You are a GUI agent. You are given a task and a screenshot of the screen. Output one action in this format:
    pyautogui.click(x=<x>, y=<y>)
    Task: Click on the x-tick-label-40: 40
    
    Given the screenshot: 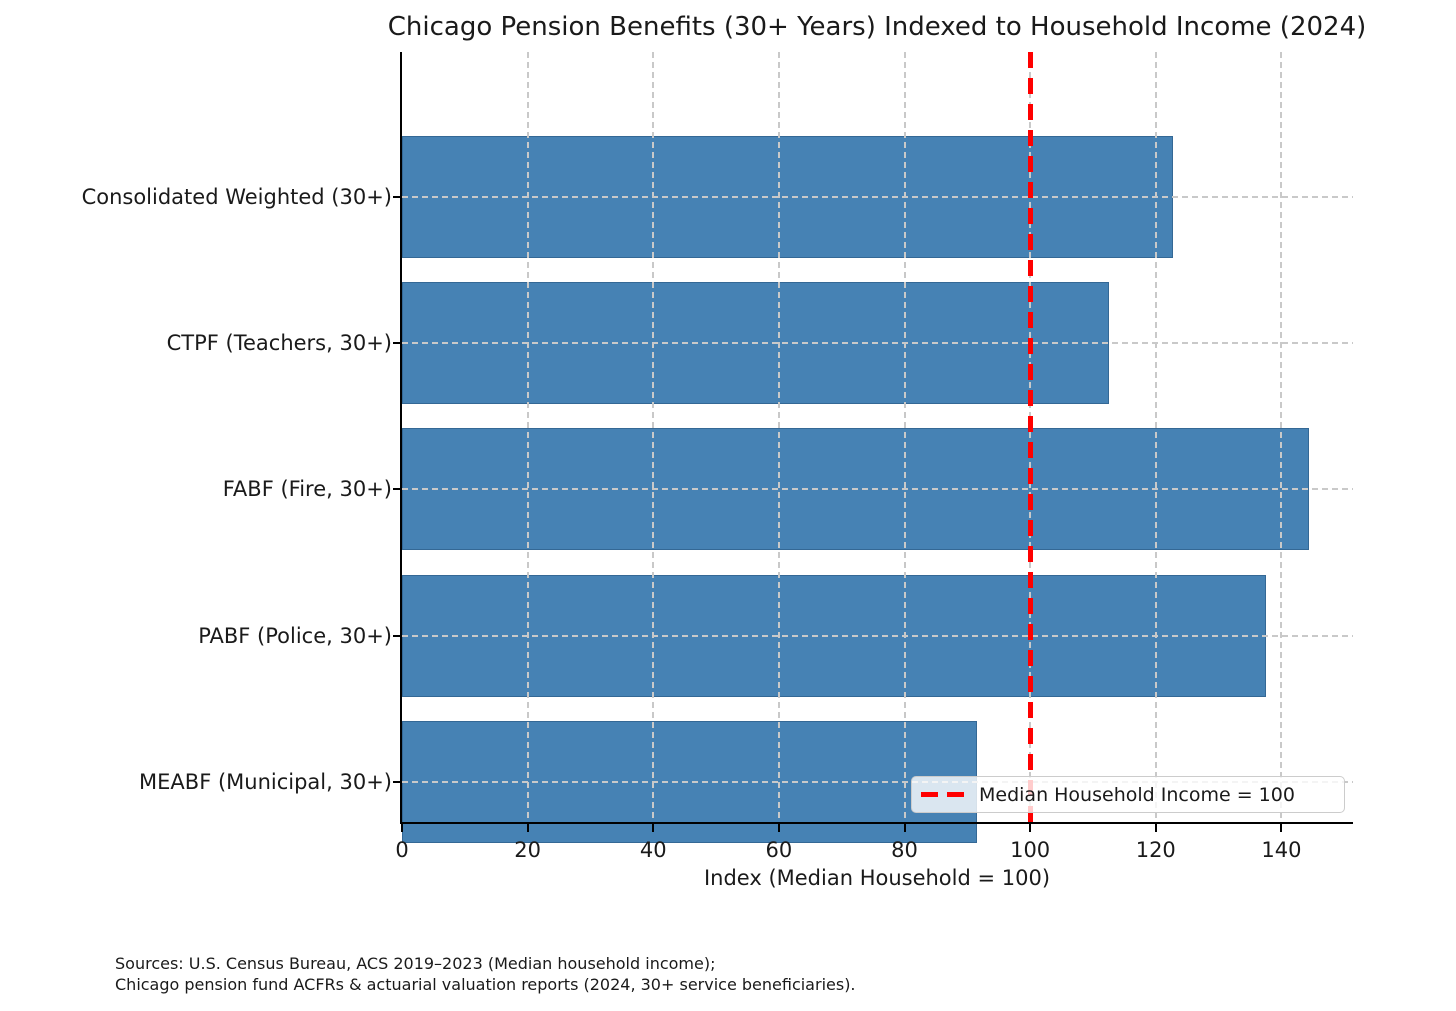 What is the action you would take?
    pyautogui.click(x=653, y=850)
    